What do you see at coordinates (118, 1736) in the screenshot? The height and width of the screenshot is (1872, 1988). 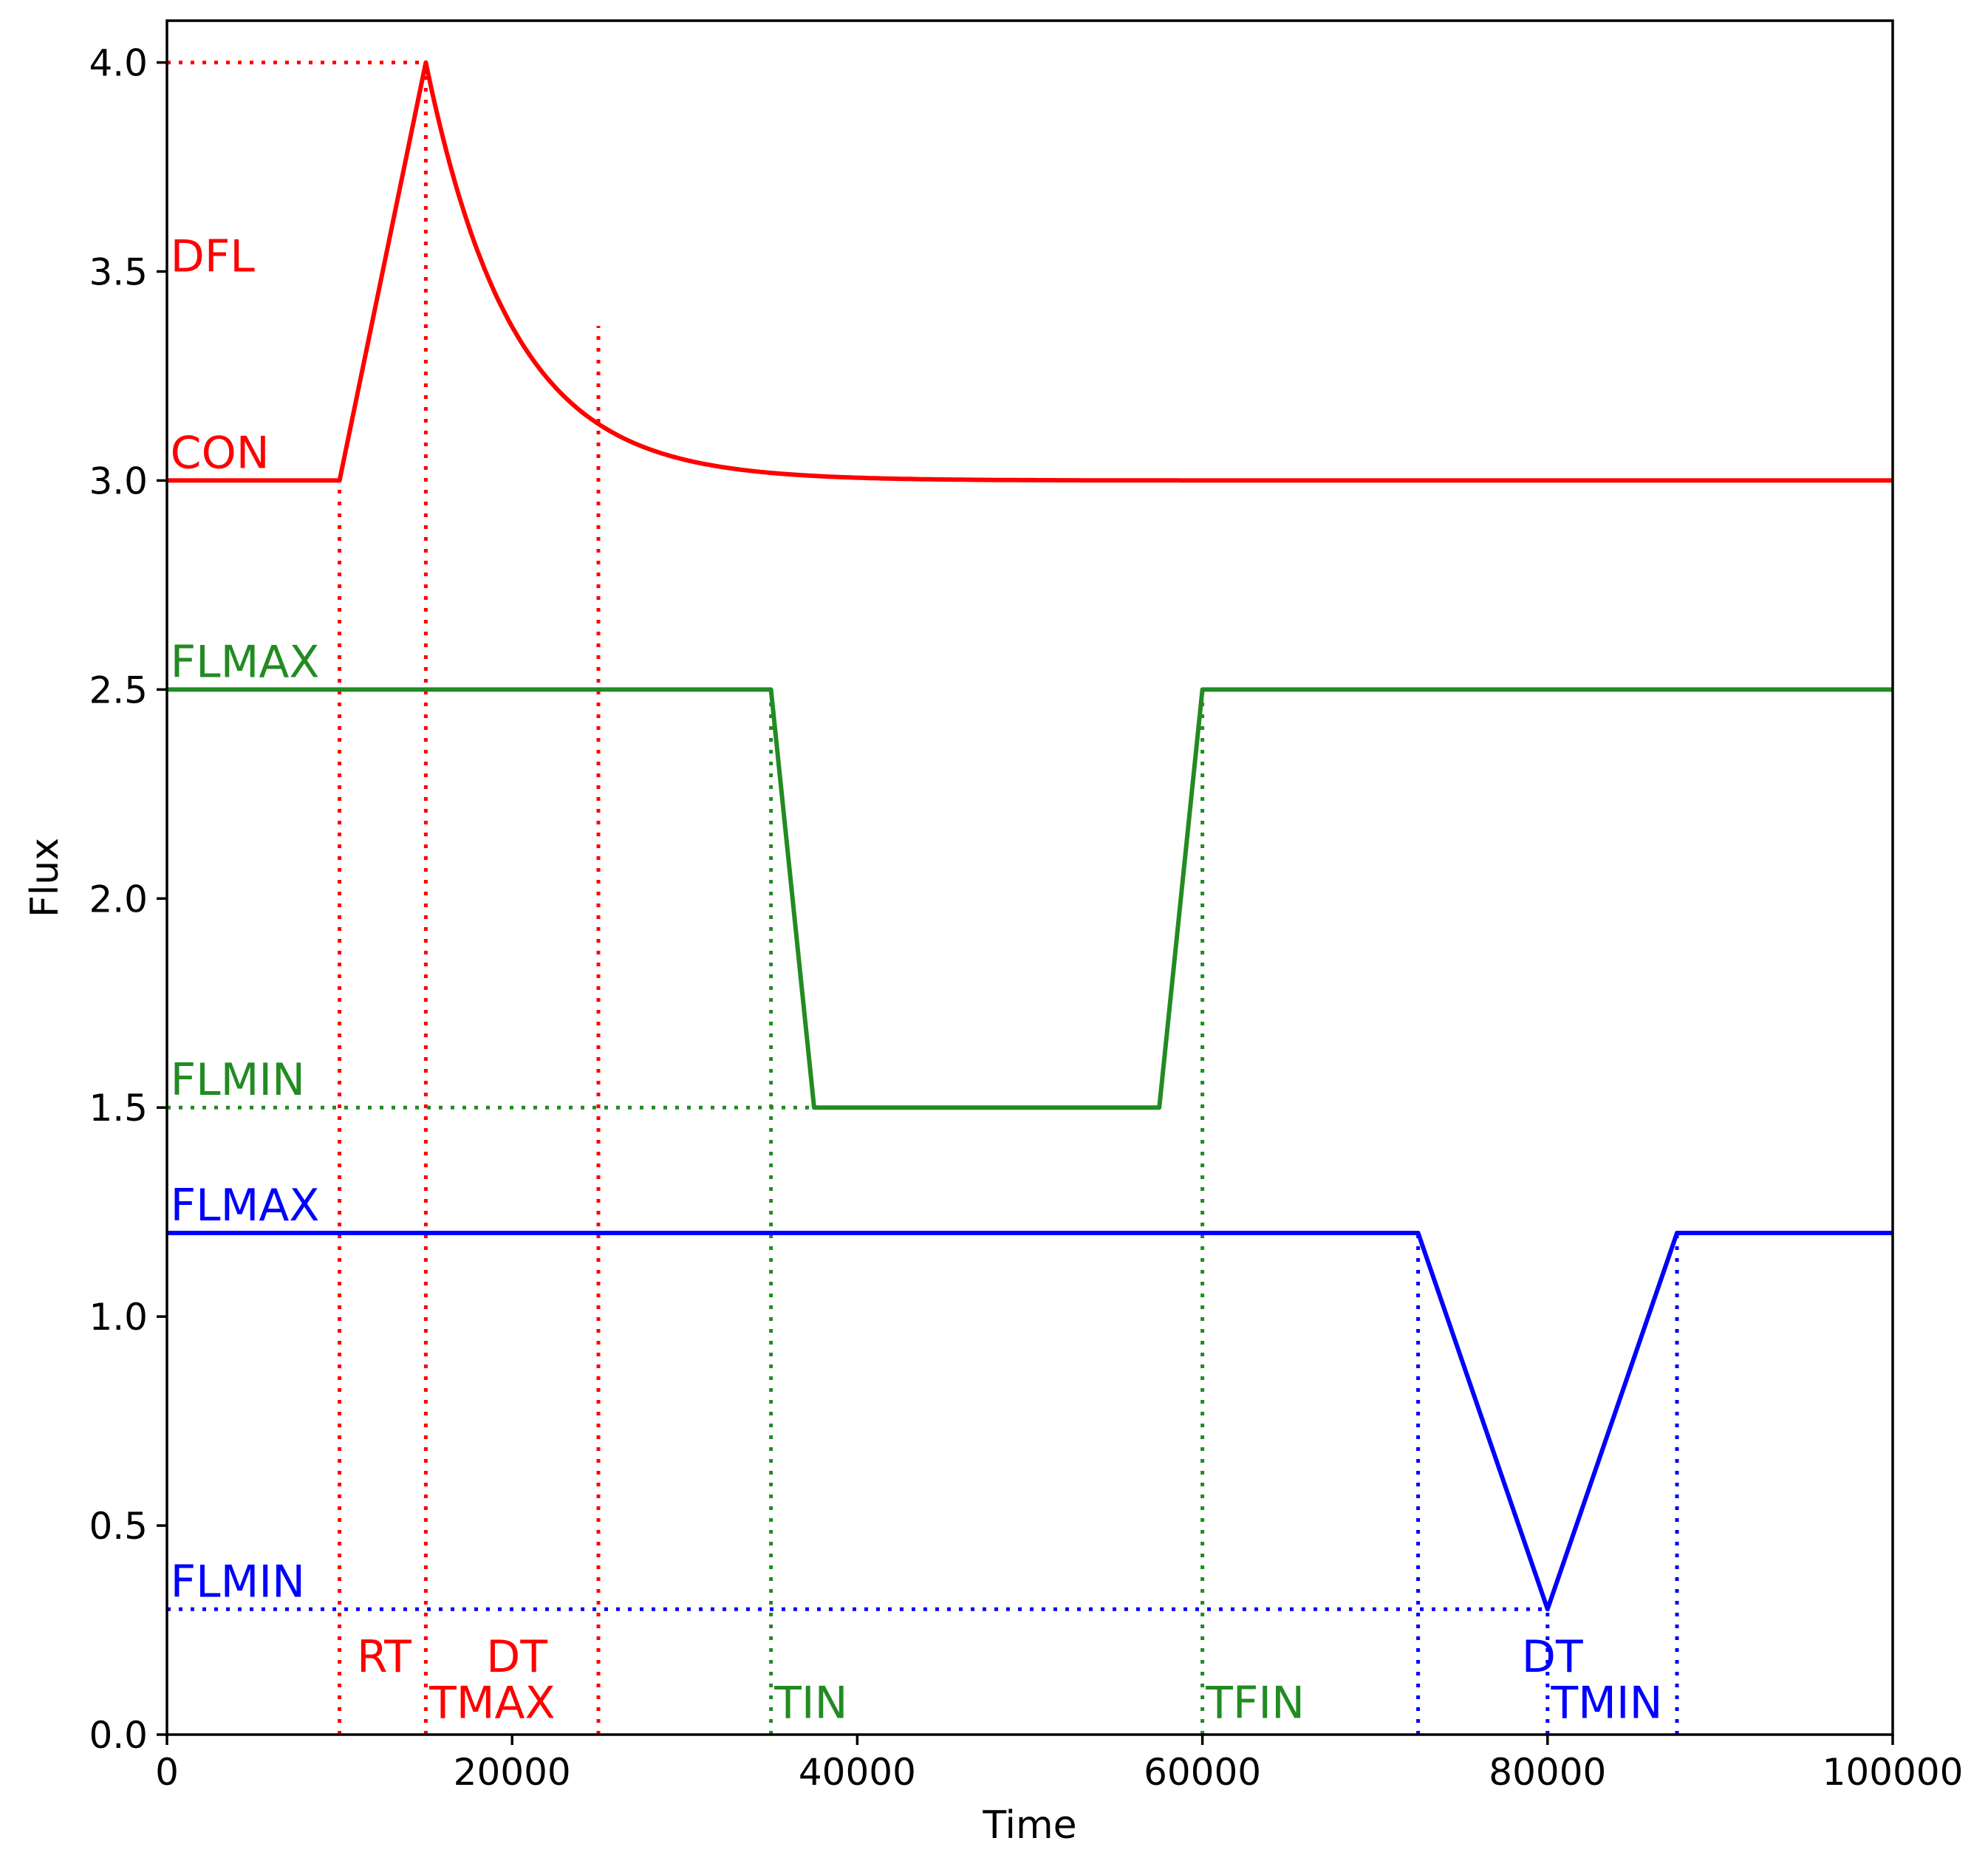 I see `y-tick-label-0: 0.0` at bounding box center [118, 1736].